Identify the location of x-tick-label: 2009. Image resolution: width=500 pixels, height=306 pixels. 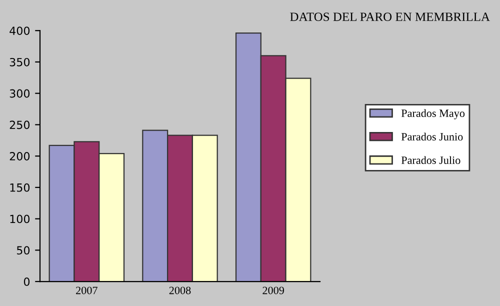
(273, 290).